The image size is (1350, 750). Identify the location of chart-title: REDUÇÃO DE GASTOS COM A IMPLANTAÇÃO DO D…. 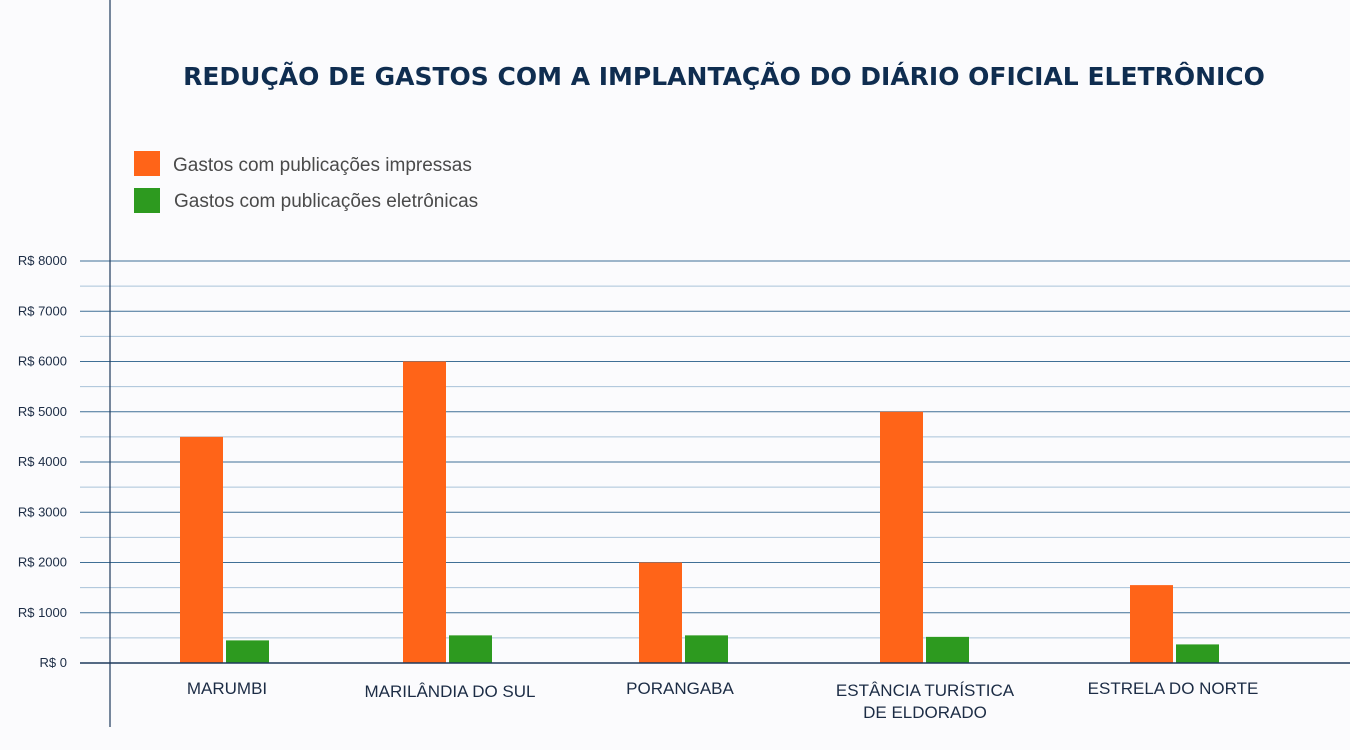
(724, 76).